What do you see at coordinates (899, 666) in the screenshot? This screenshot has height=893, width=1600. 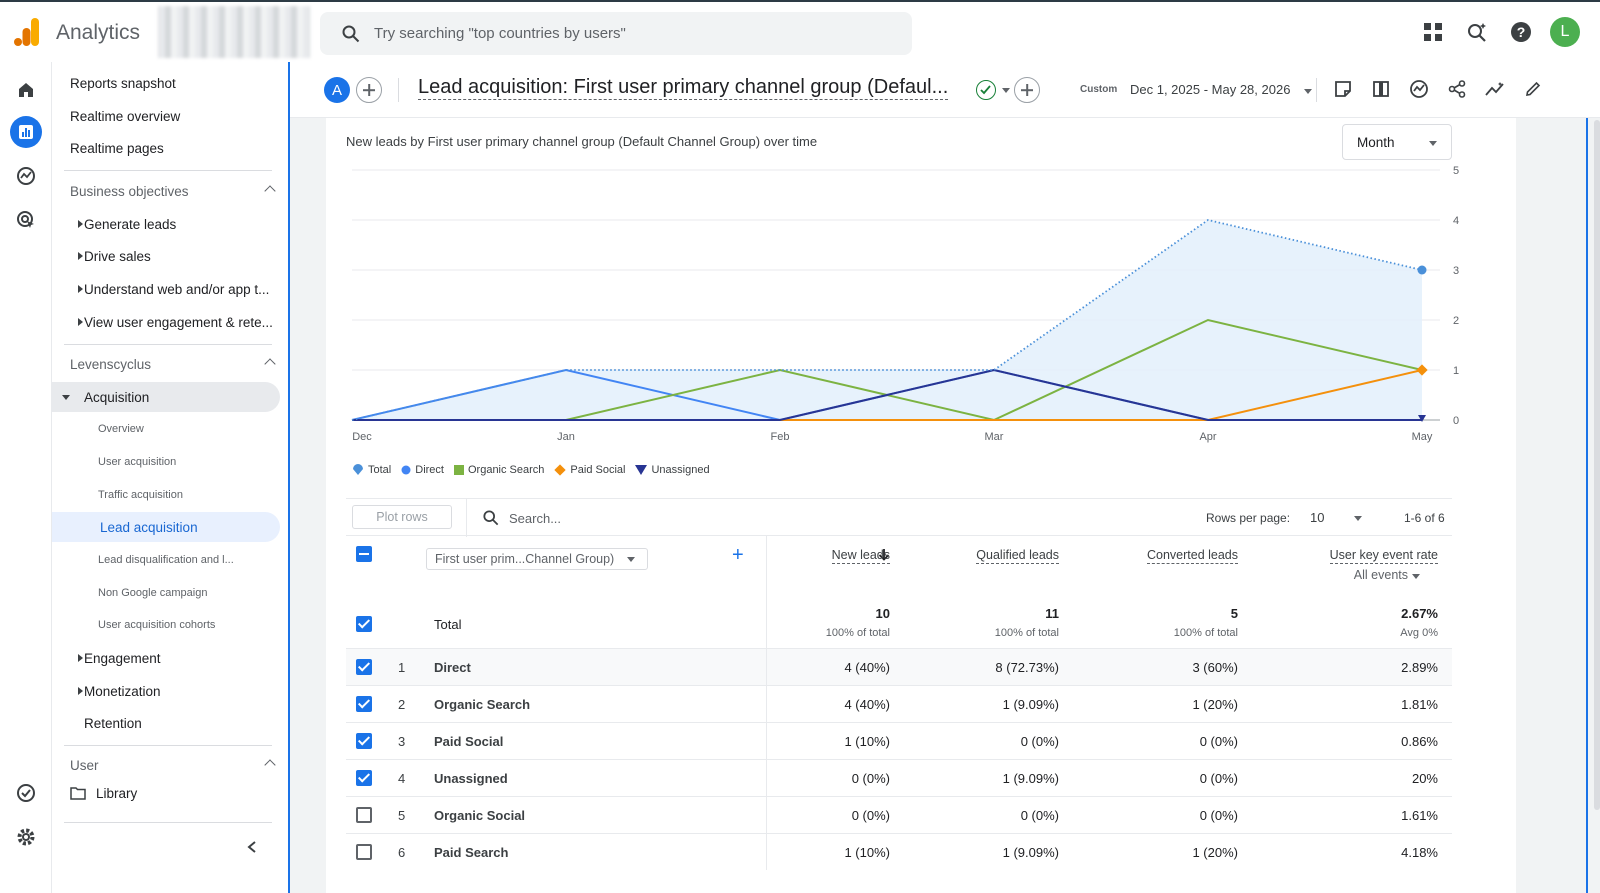 I see `table-row: 1 Direct 4 (40%) 8 (72.73%) 3 (60%) 2.89%` at bounding box center [899, 666].